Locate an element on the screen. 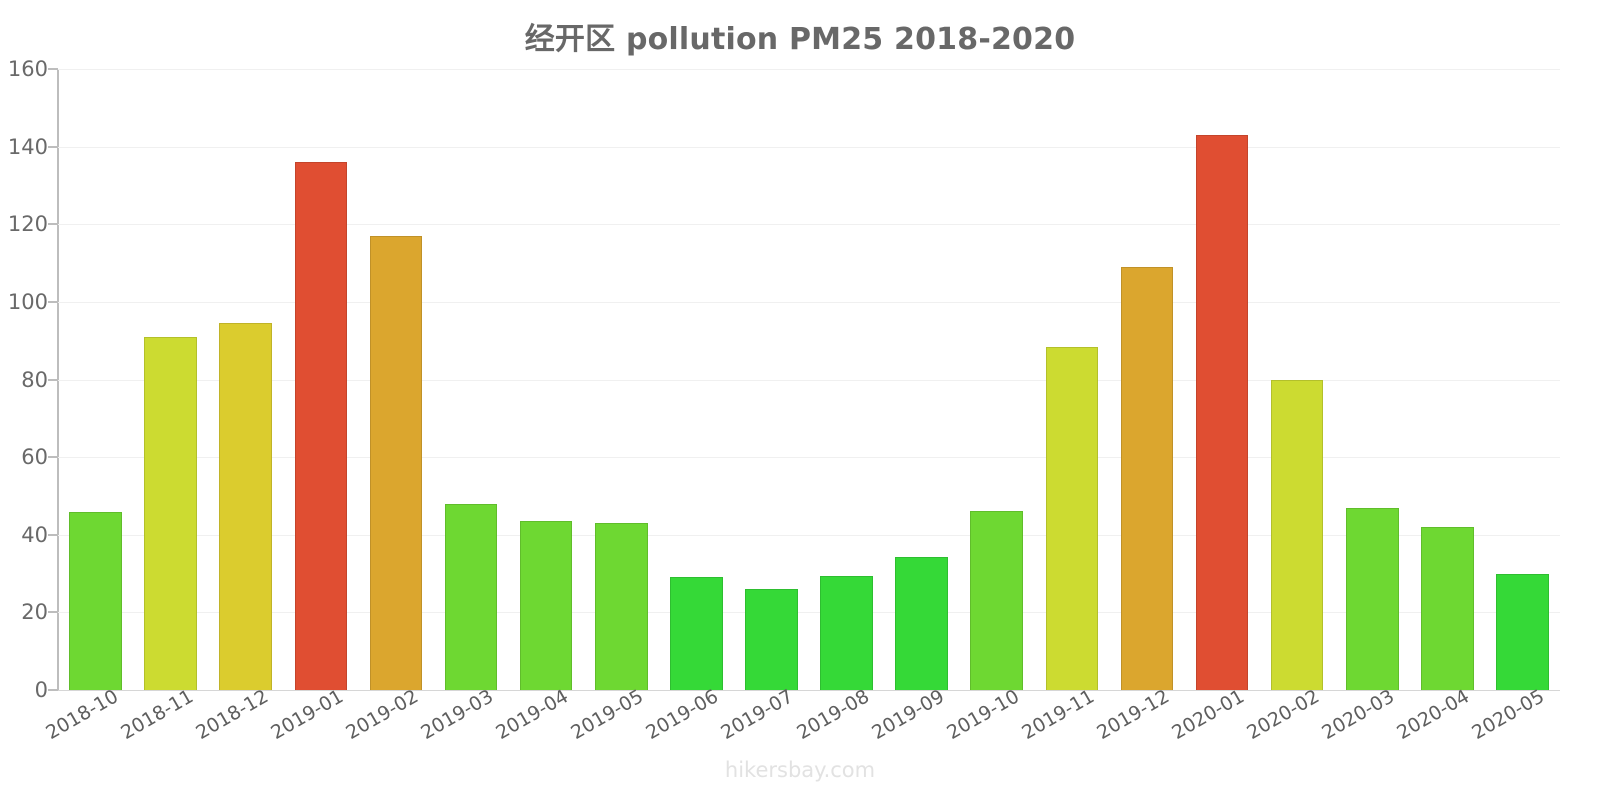 The width and height of the screenshot is (1600, 800). y-axis-tick-label: 120 is located at coordinates (27, 224).